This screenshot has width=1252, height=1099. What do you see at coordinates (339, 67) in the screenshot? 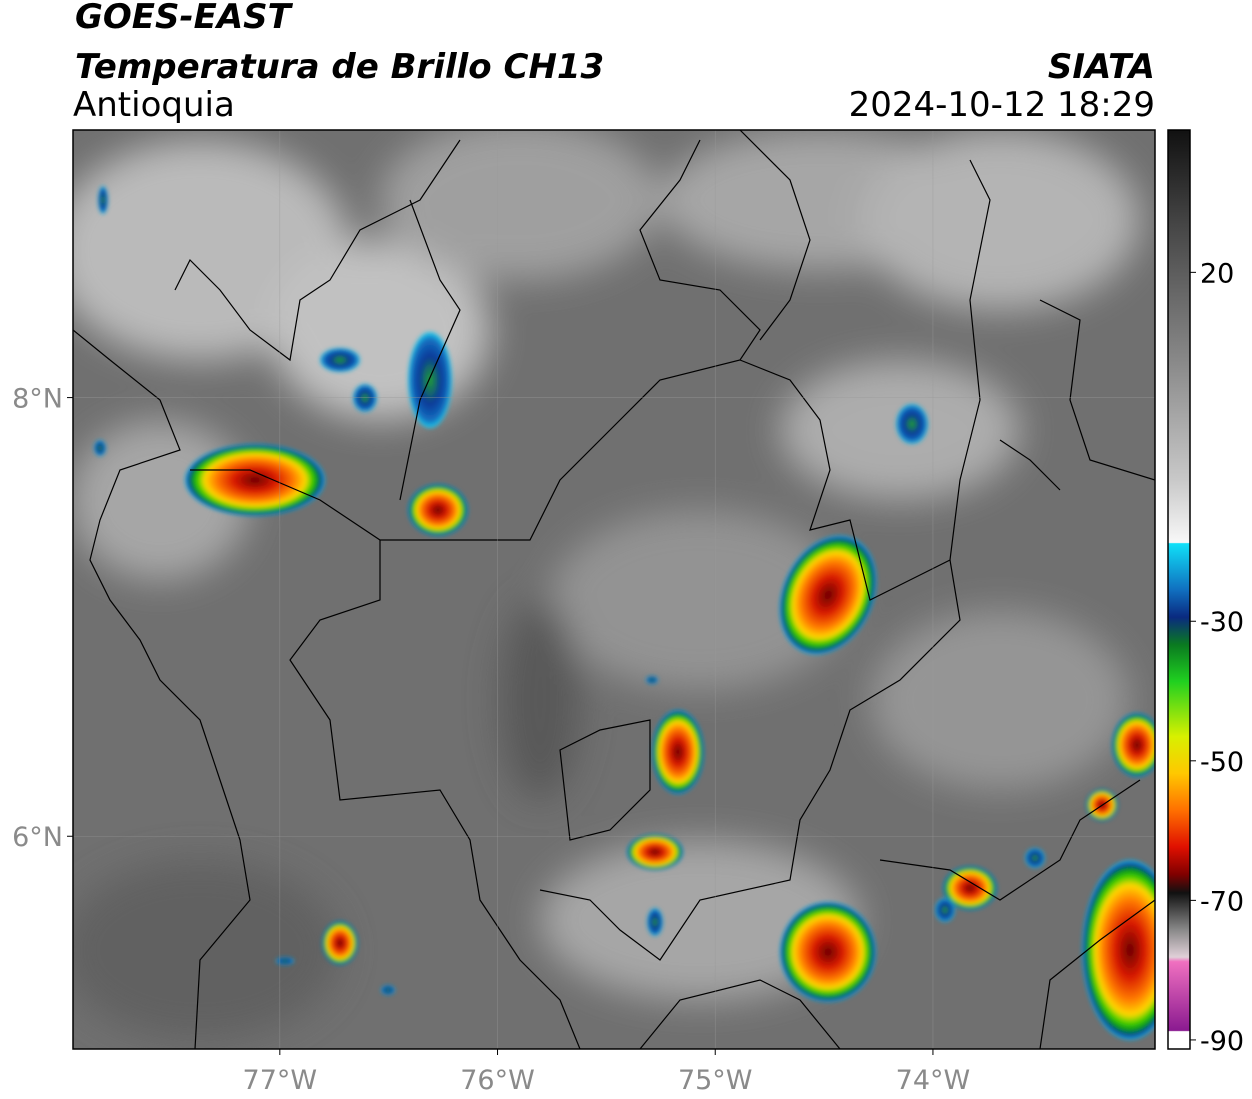
I see `subtitle: Temperatura de Brillo CH13` at bounding box center [339, 67].